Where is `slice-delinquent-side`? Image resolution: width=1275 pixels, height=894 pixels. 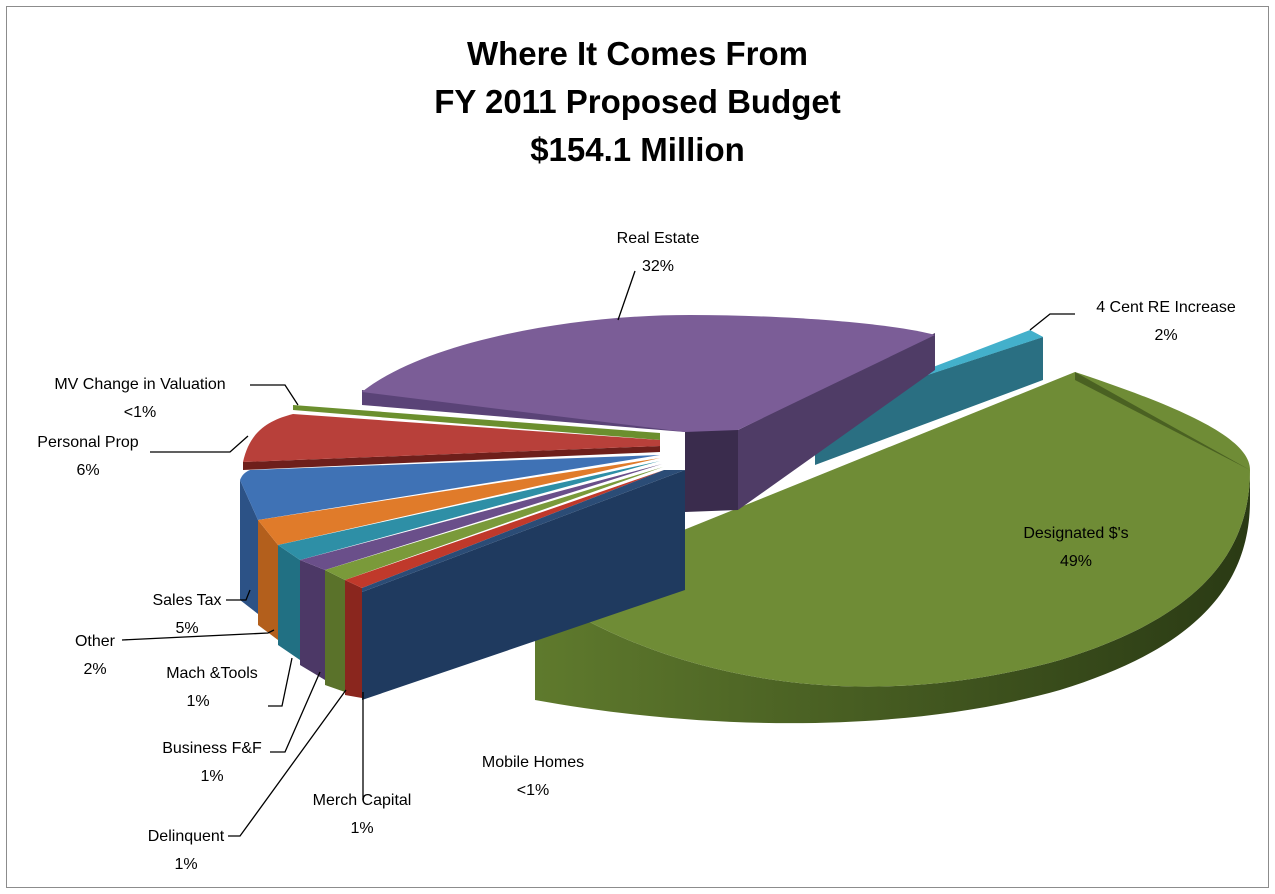
slice-delinquent-side is located at coordinates (335, 631).